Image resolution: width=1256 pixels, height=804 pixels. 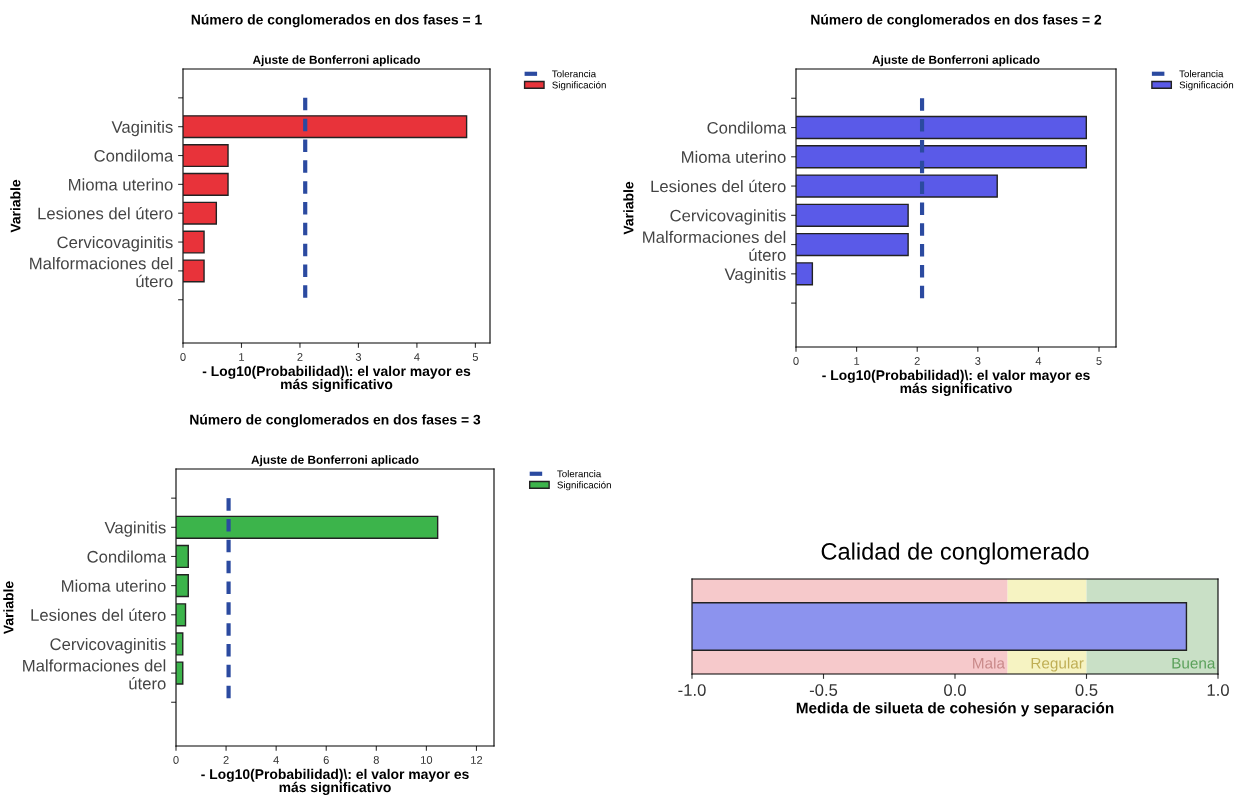 I want to click on x-tick-label: -0.5, so click(x=823, y=690).